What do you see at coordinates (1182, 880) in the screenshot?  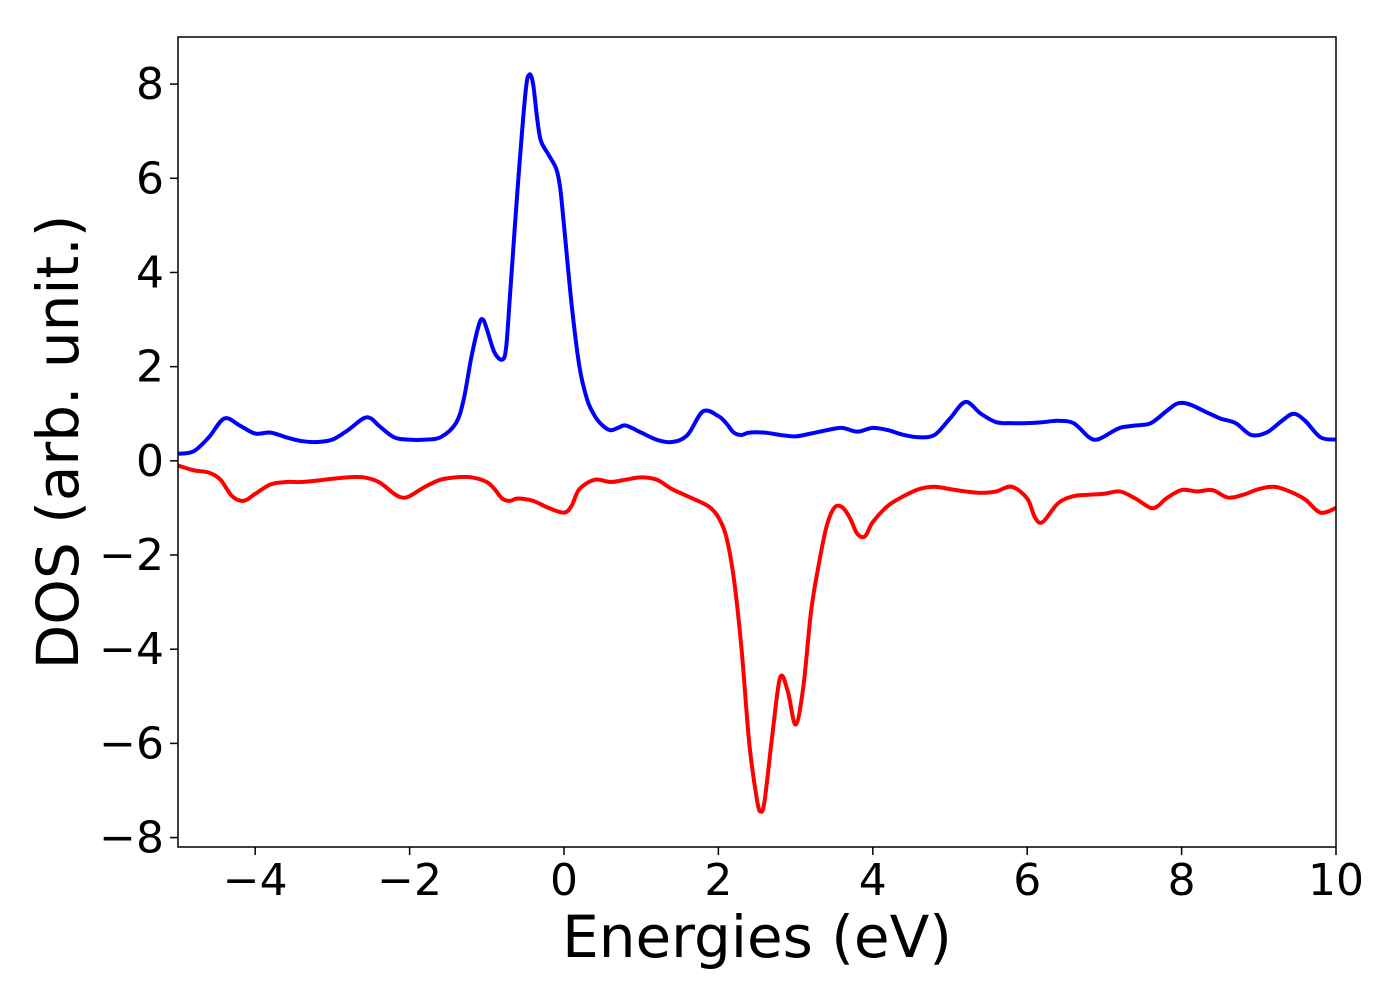 I see `x-tick-label: 8` at bounding box center [1182, 880].